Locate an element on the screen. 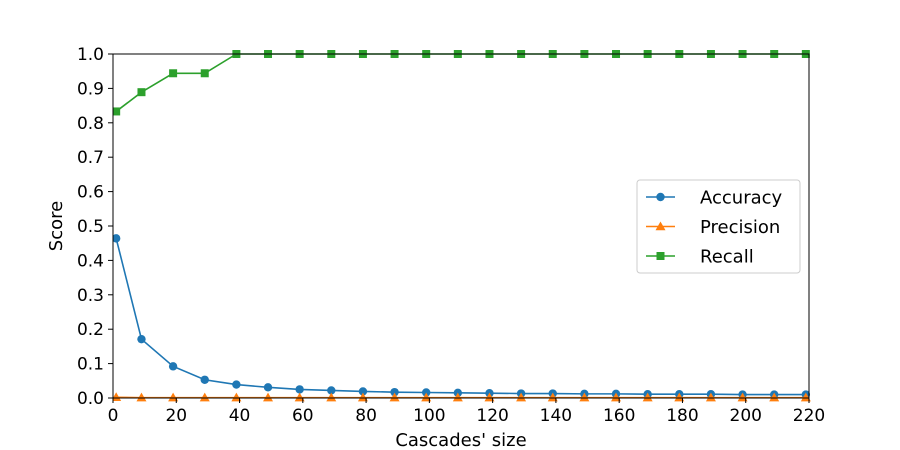 The height and width of the screenshot is (450, 900). y-axis-title: Score is located at coordinates (56, 226).